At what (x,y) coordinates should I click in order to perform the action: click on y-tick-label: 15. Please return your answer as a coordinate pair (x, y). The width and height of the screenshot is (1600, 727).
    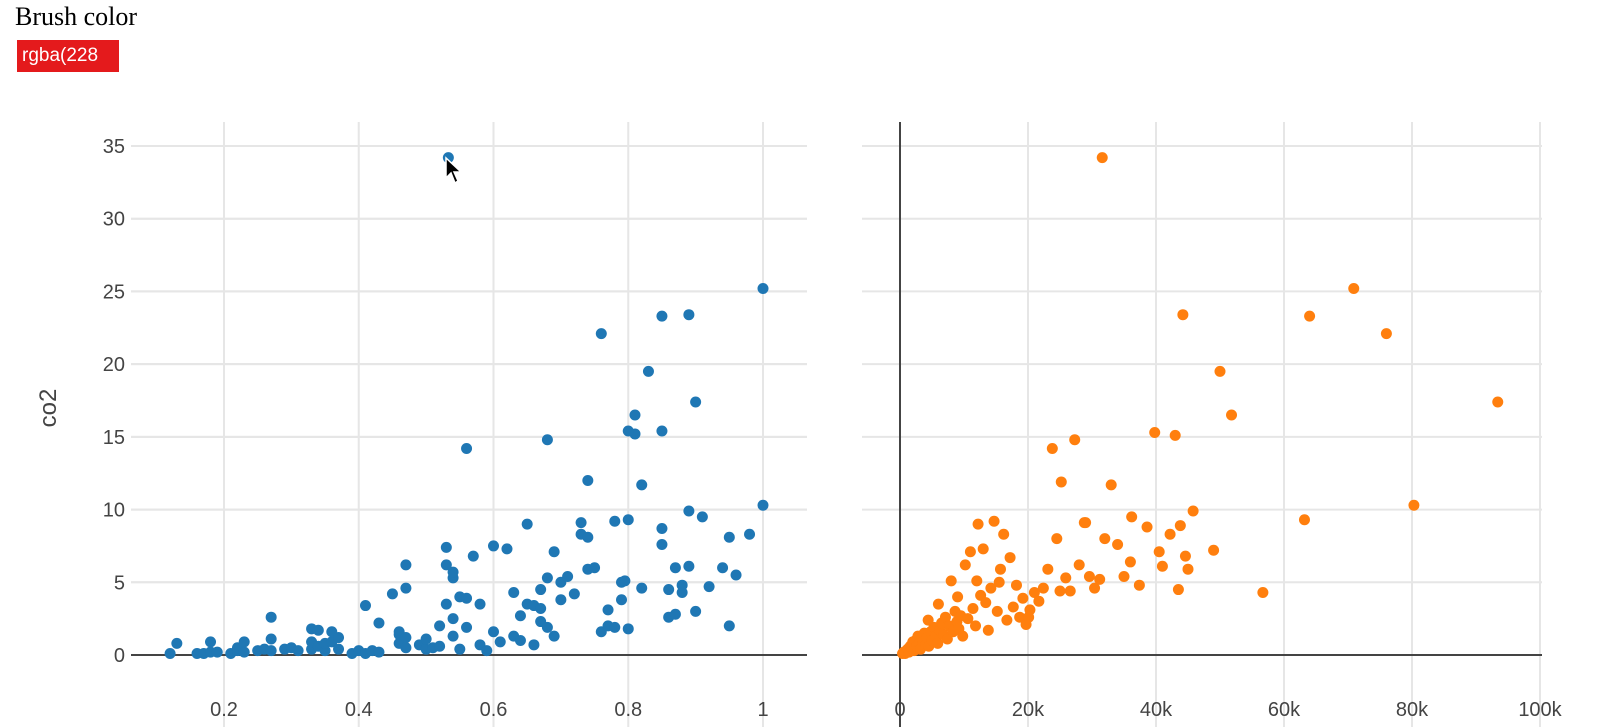
    Looking at the image, I should click on (114, 438).